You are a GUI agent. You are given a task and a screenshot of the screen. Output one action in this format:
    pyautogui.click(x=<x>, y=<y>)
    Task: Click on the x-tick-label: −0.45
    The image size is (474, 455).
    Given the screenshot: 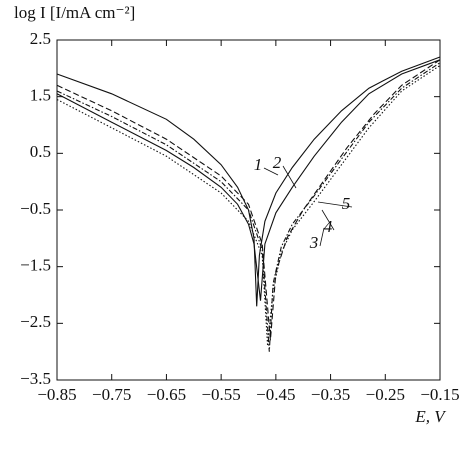 What is the action you would take?
    pyautogui.click(x=275, y=394)
    